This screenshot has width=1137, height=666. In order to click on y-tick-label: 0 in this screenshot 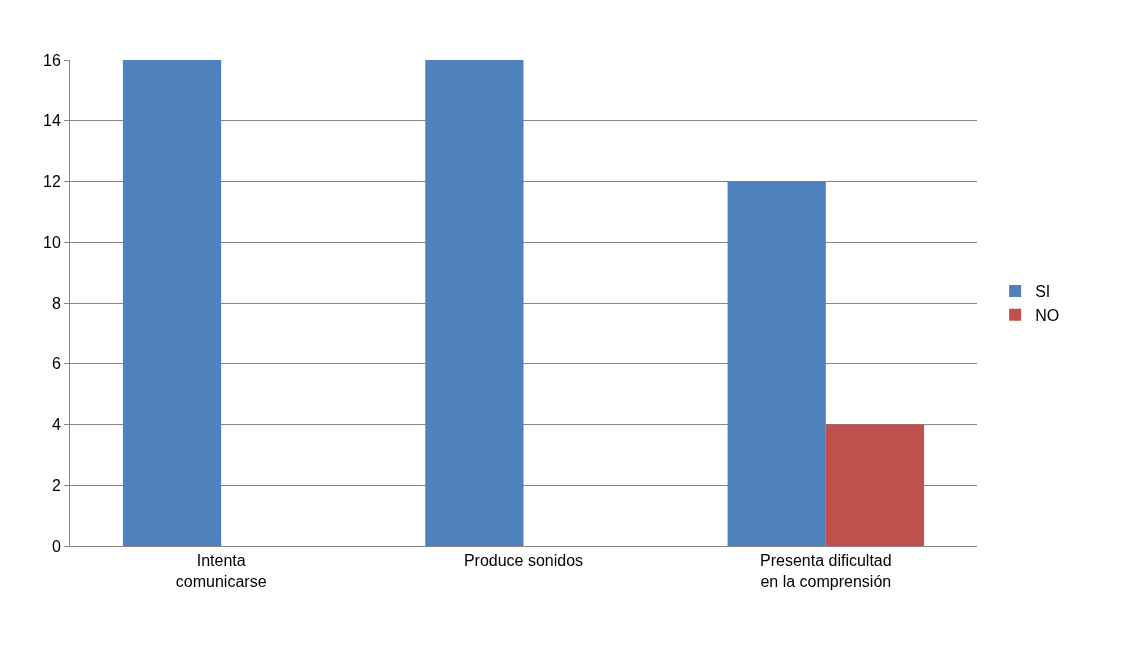, I will do `click(56, 546)`.